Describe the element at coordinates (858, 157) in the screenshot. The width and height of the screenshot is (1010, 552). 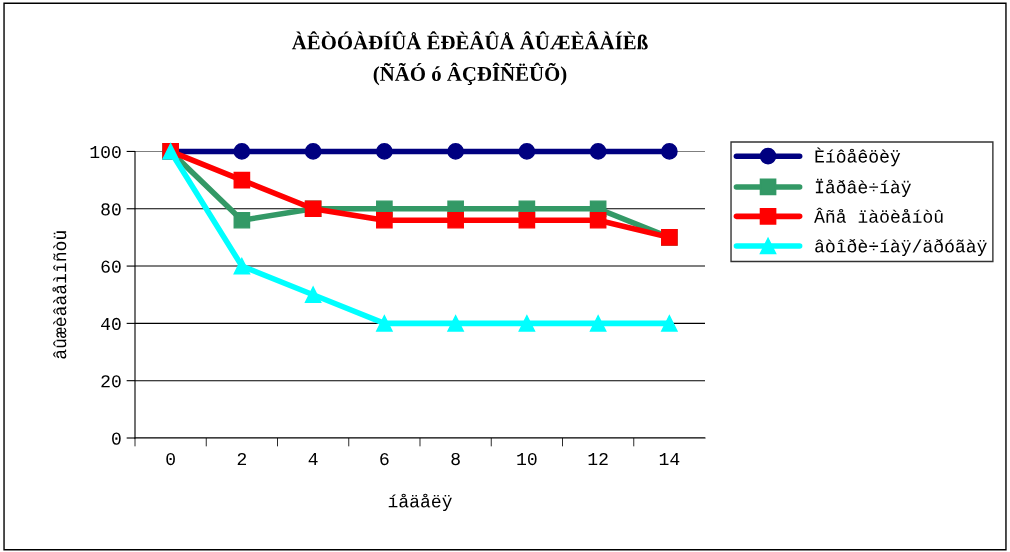
I see `legend-label: Èíôåêöèÿ` at that location.